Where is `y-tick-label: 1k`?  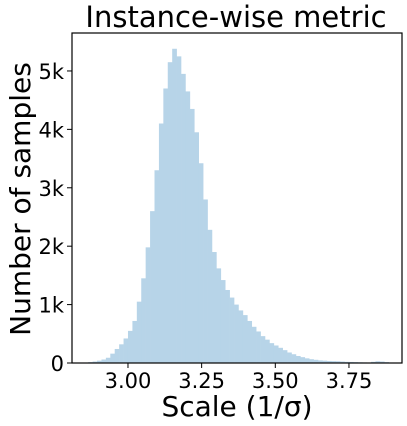 y-tick-label: 1k is located at coordinates (51, 306).